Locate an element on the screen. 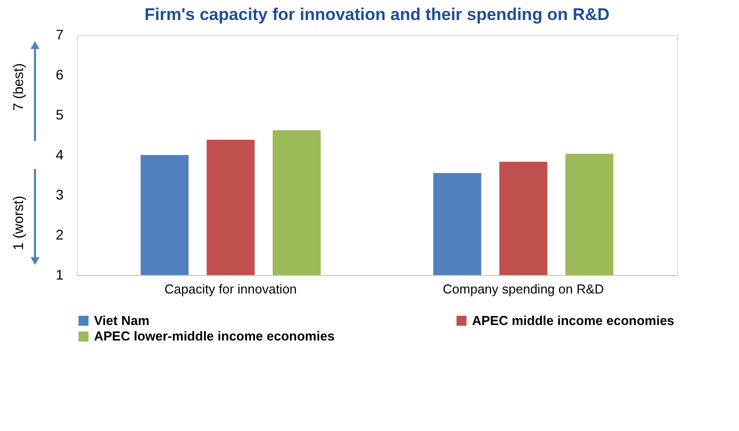  y-tick-label: 1 is located at coordinates (60, 274).